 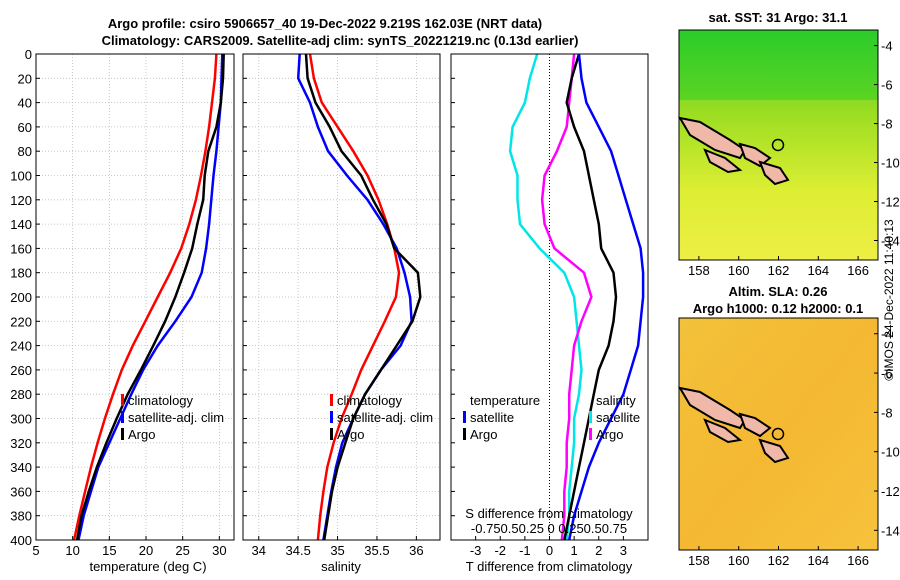 I want to click on salinity-xlabel: salinity, so click(x=341, y=566).